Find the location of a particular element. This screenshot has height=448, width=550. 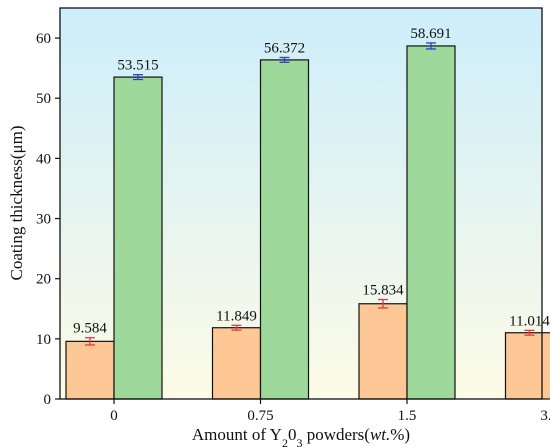

x-tick-label: 1.5 is located at coordinates (407, 416).